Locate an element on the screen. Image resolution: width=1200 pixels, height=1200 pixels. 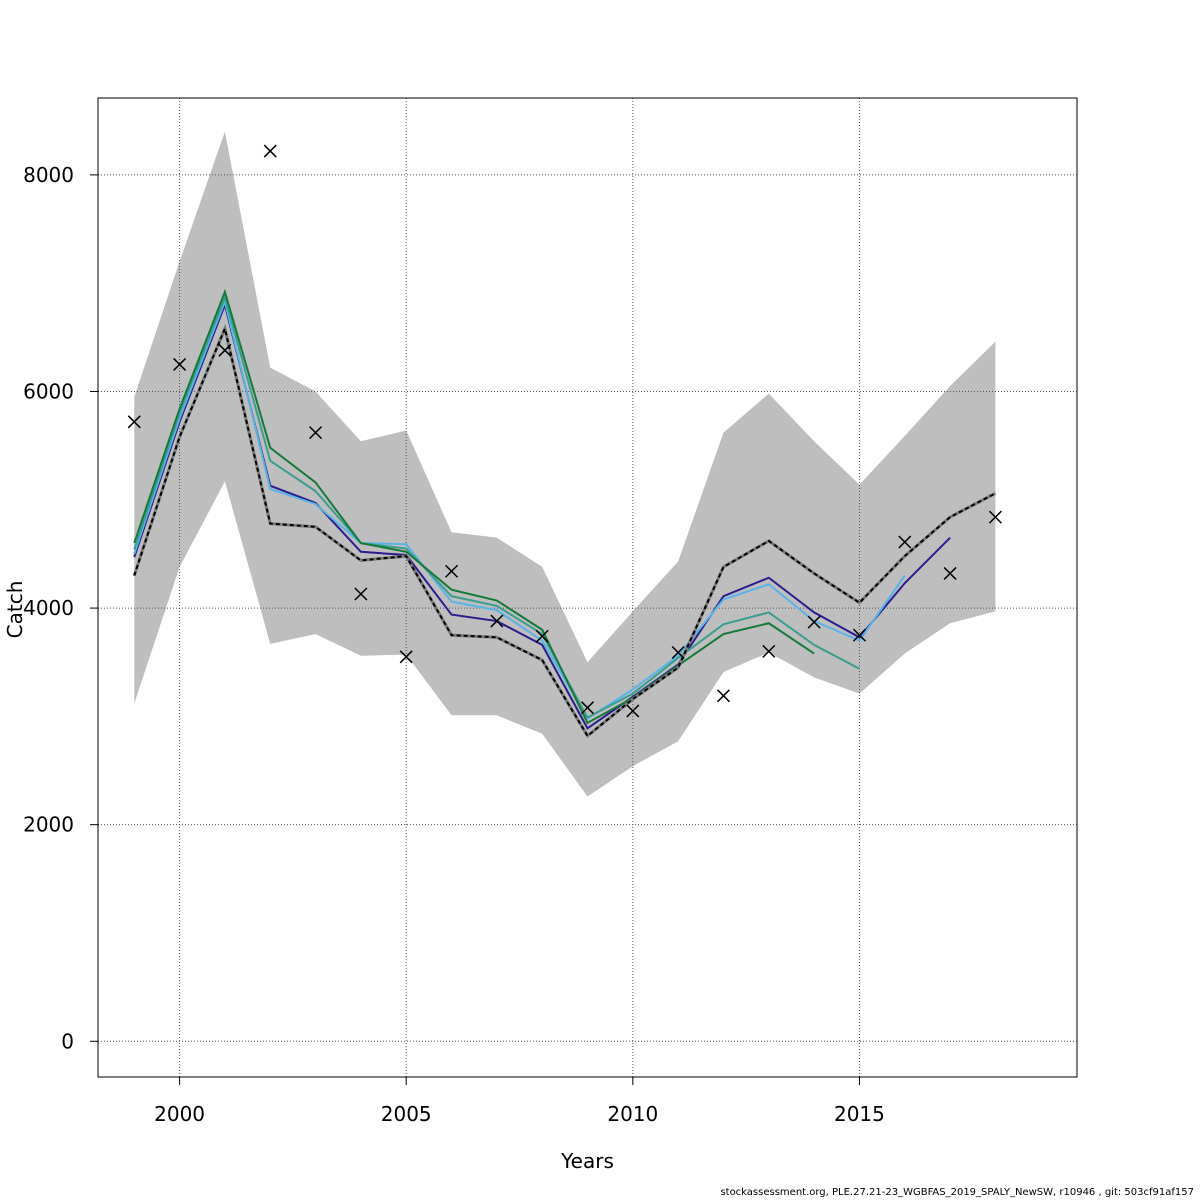
x-tick-label: 2015 is located at coordinates (859, 1114).